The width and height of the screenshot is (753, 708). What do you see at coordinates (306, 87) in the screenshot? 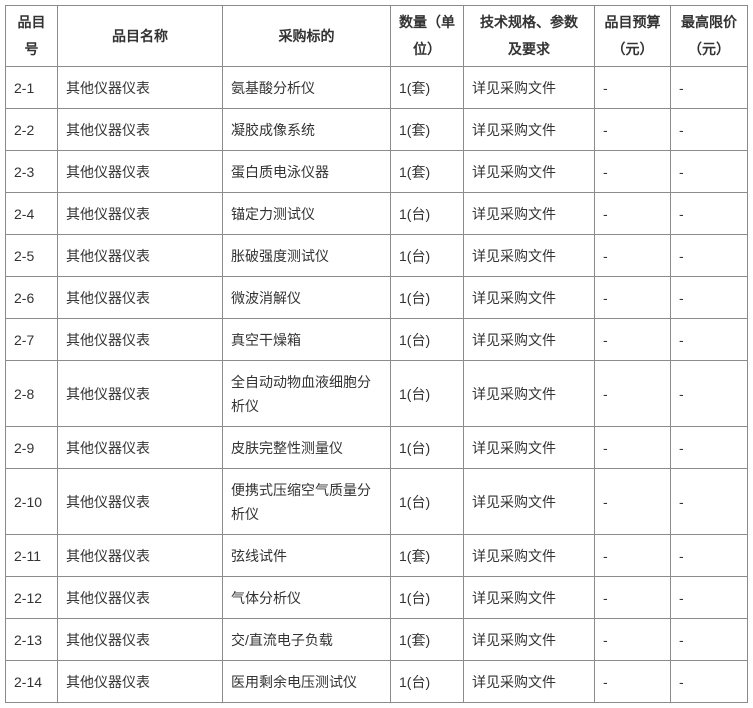
I see `target-cell: 氨基酸分析仪` at bounding box center [306, 87].